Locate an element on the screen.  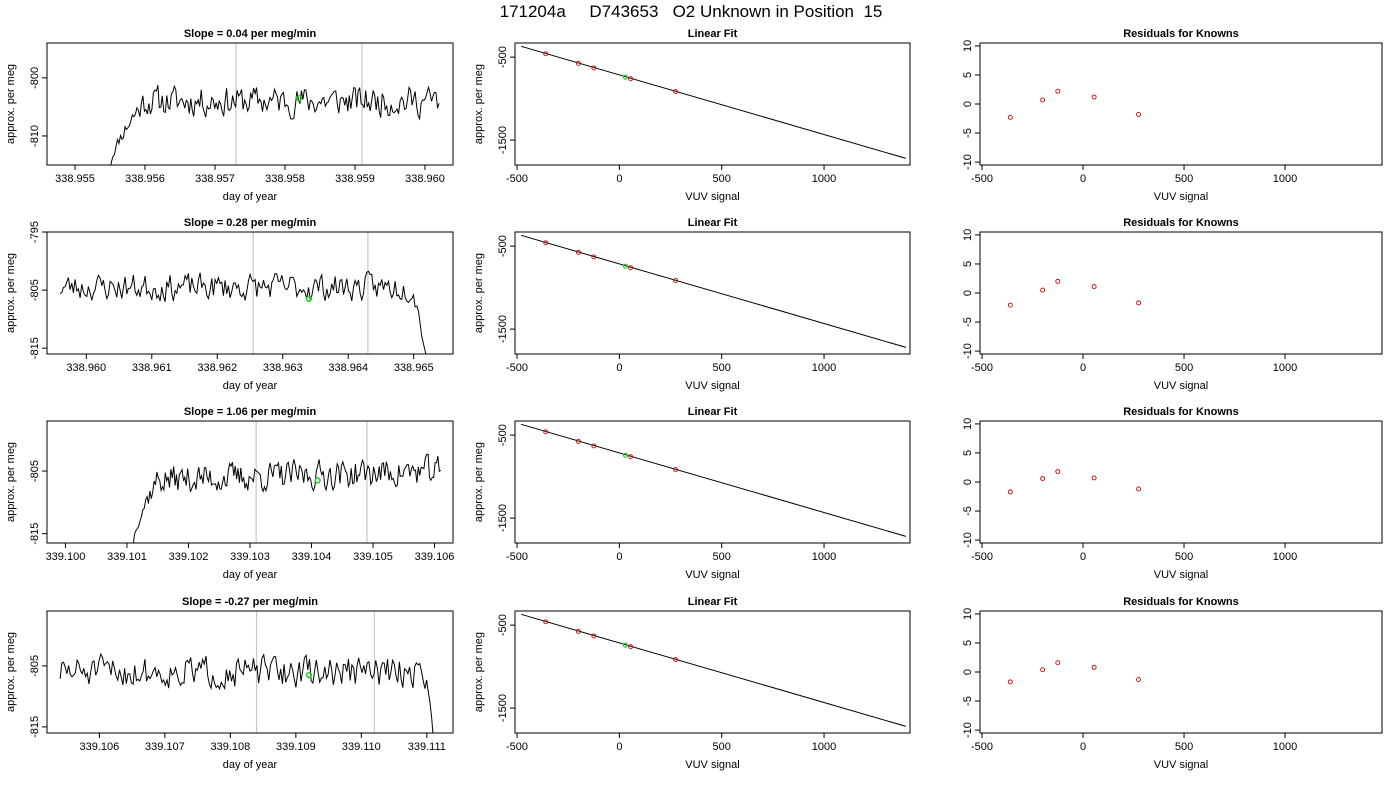
y-tick-label: -5 is located at coordinates (968, 133).